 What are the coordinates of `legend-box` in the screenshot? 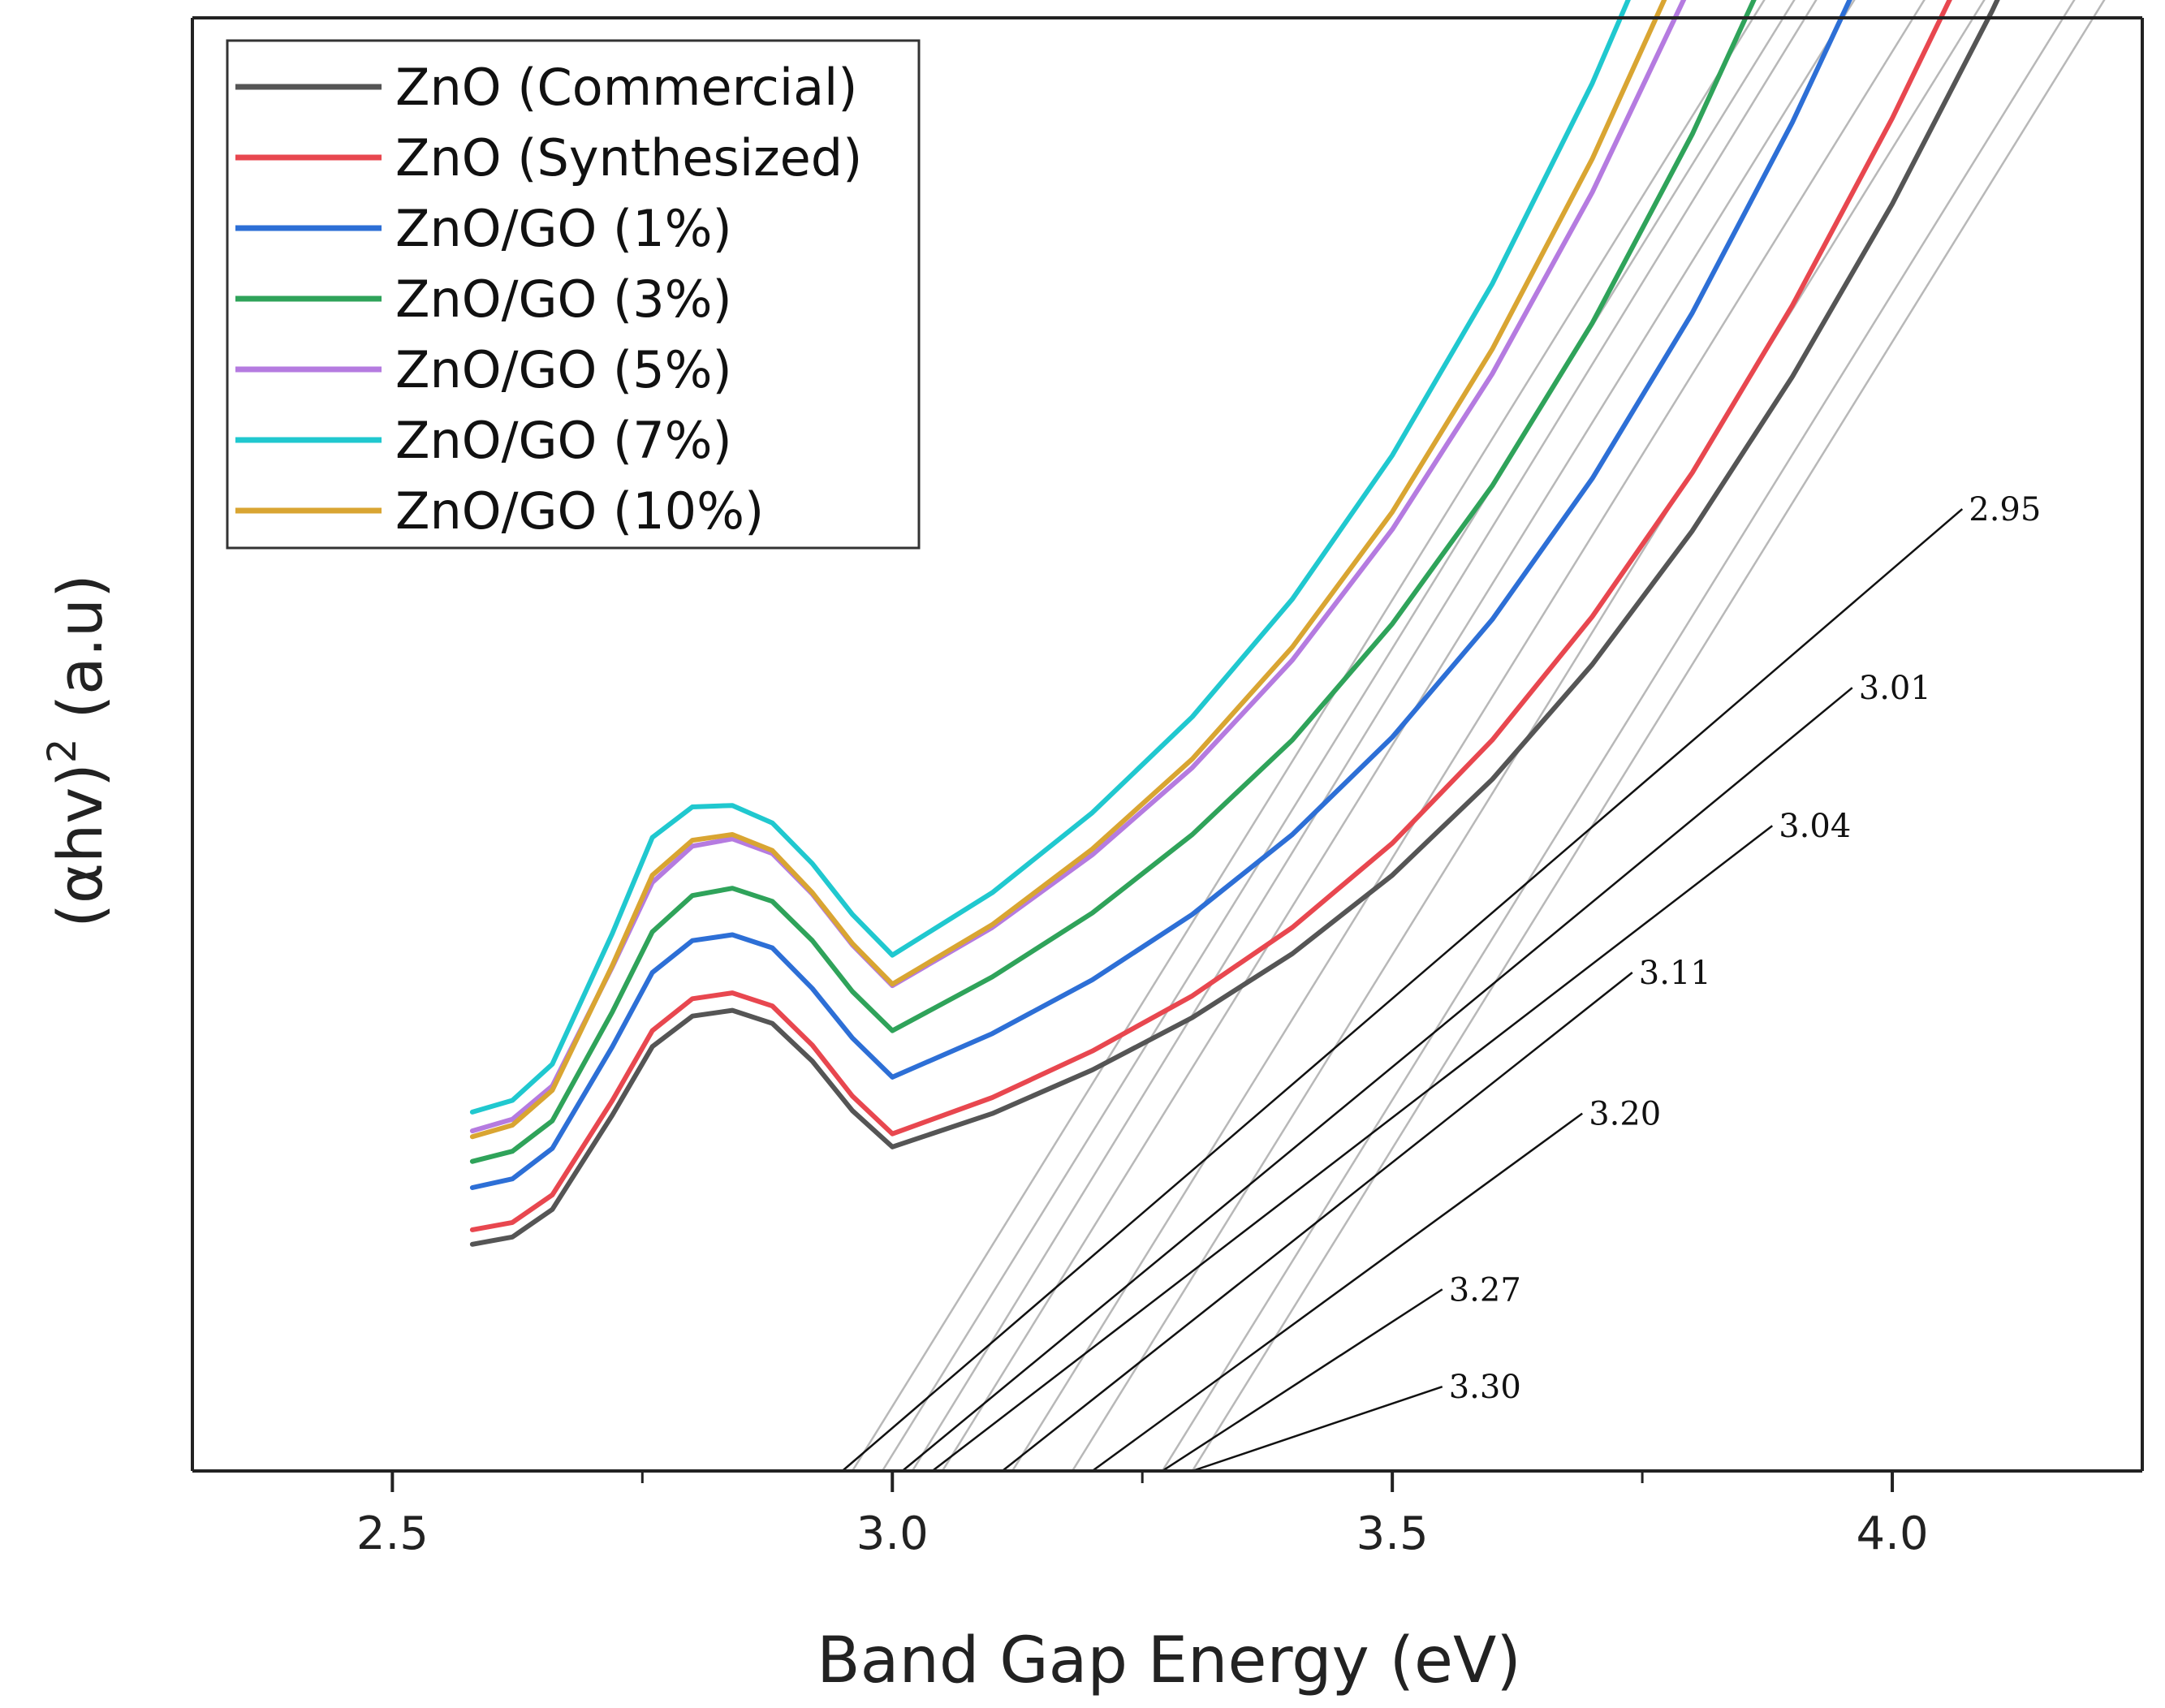 It's located at (574, 294).